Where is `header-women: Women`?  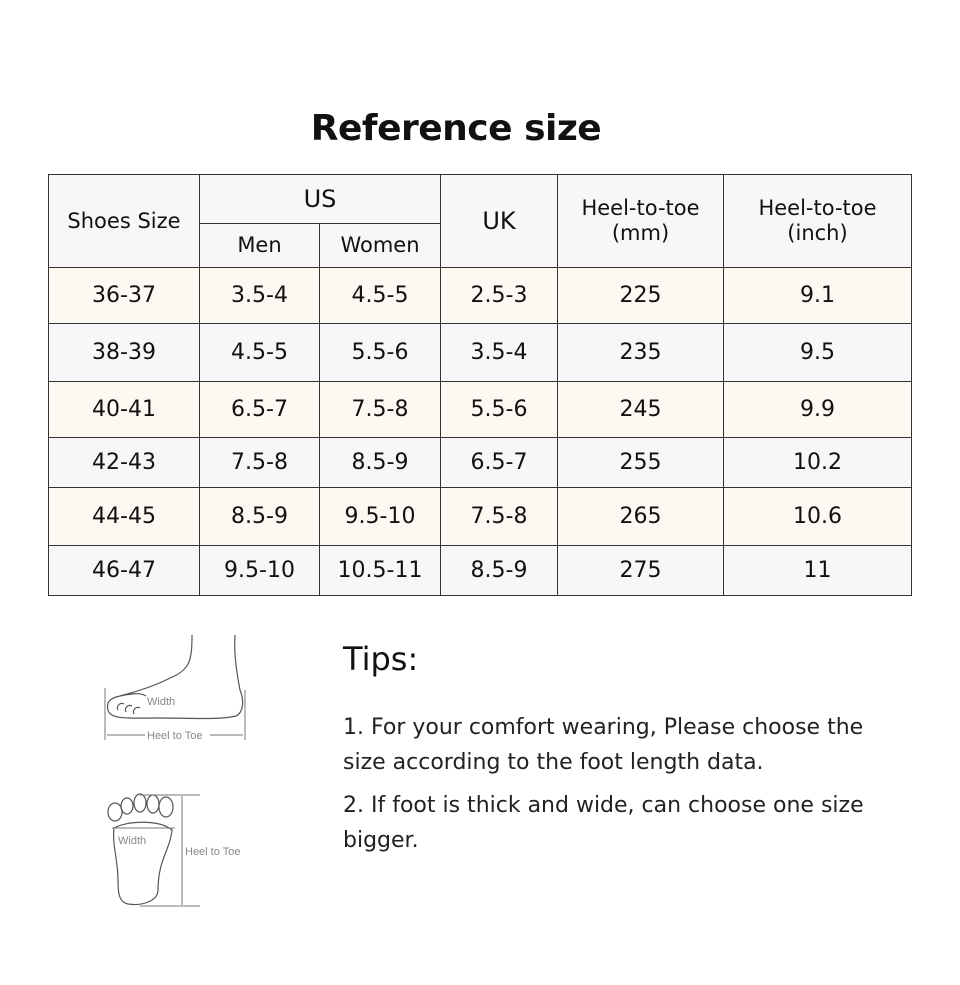
header-women: Women is located at coordinates (380, 245).